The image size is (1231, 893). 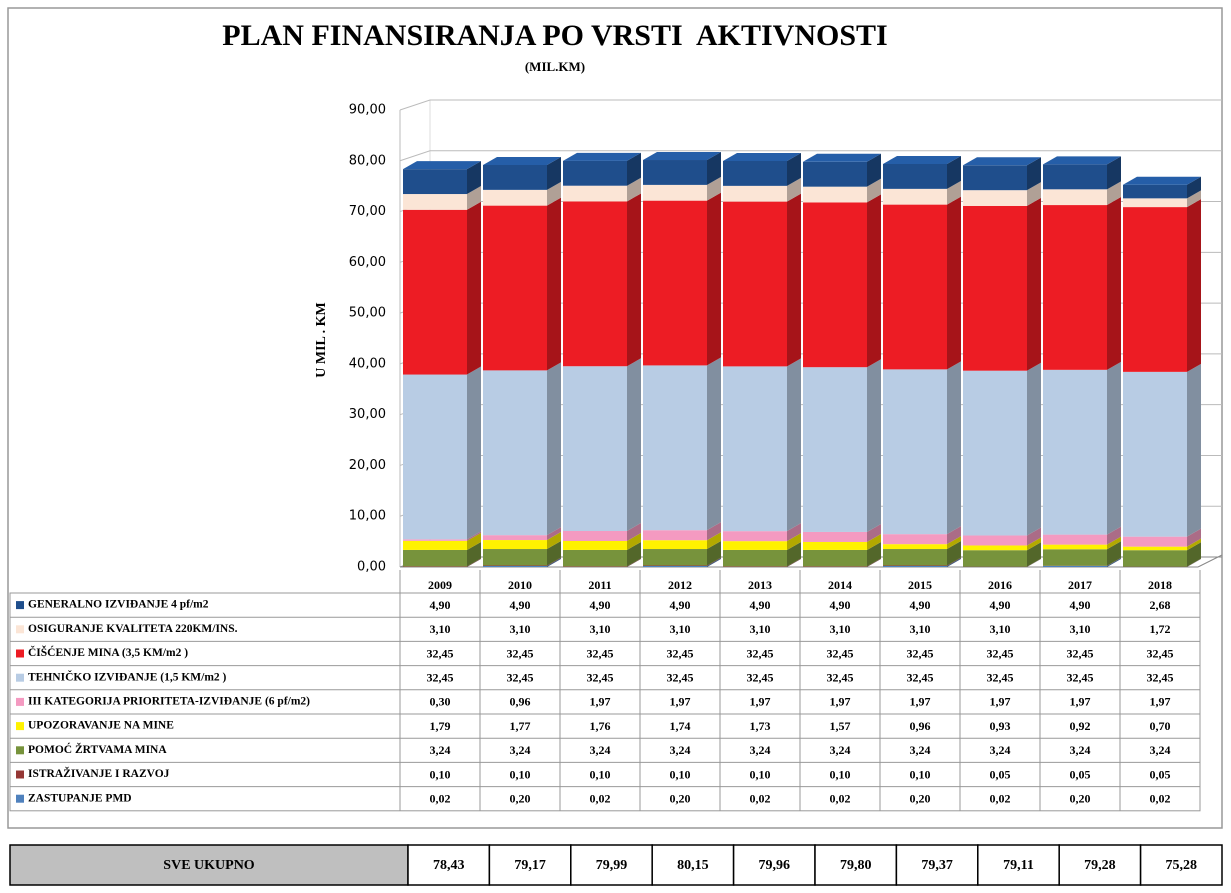 What do you see at coordinates (600, 702) in the screenshot?
I see `data-label: 1,97` at bounding box center [600, 702].